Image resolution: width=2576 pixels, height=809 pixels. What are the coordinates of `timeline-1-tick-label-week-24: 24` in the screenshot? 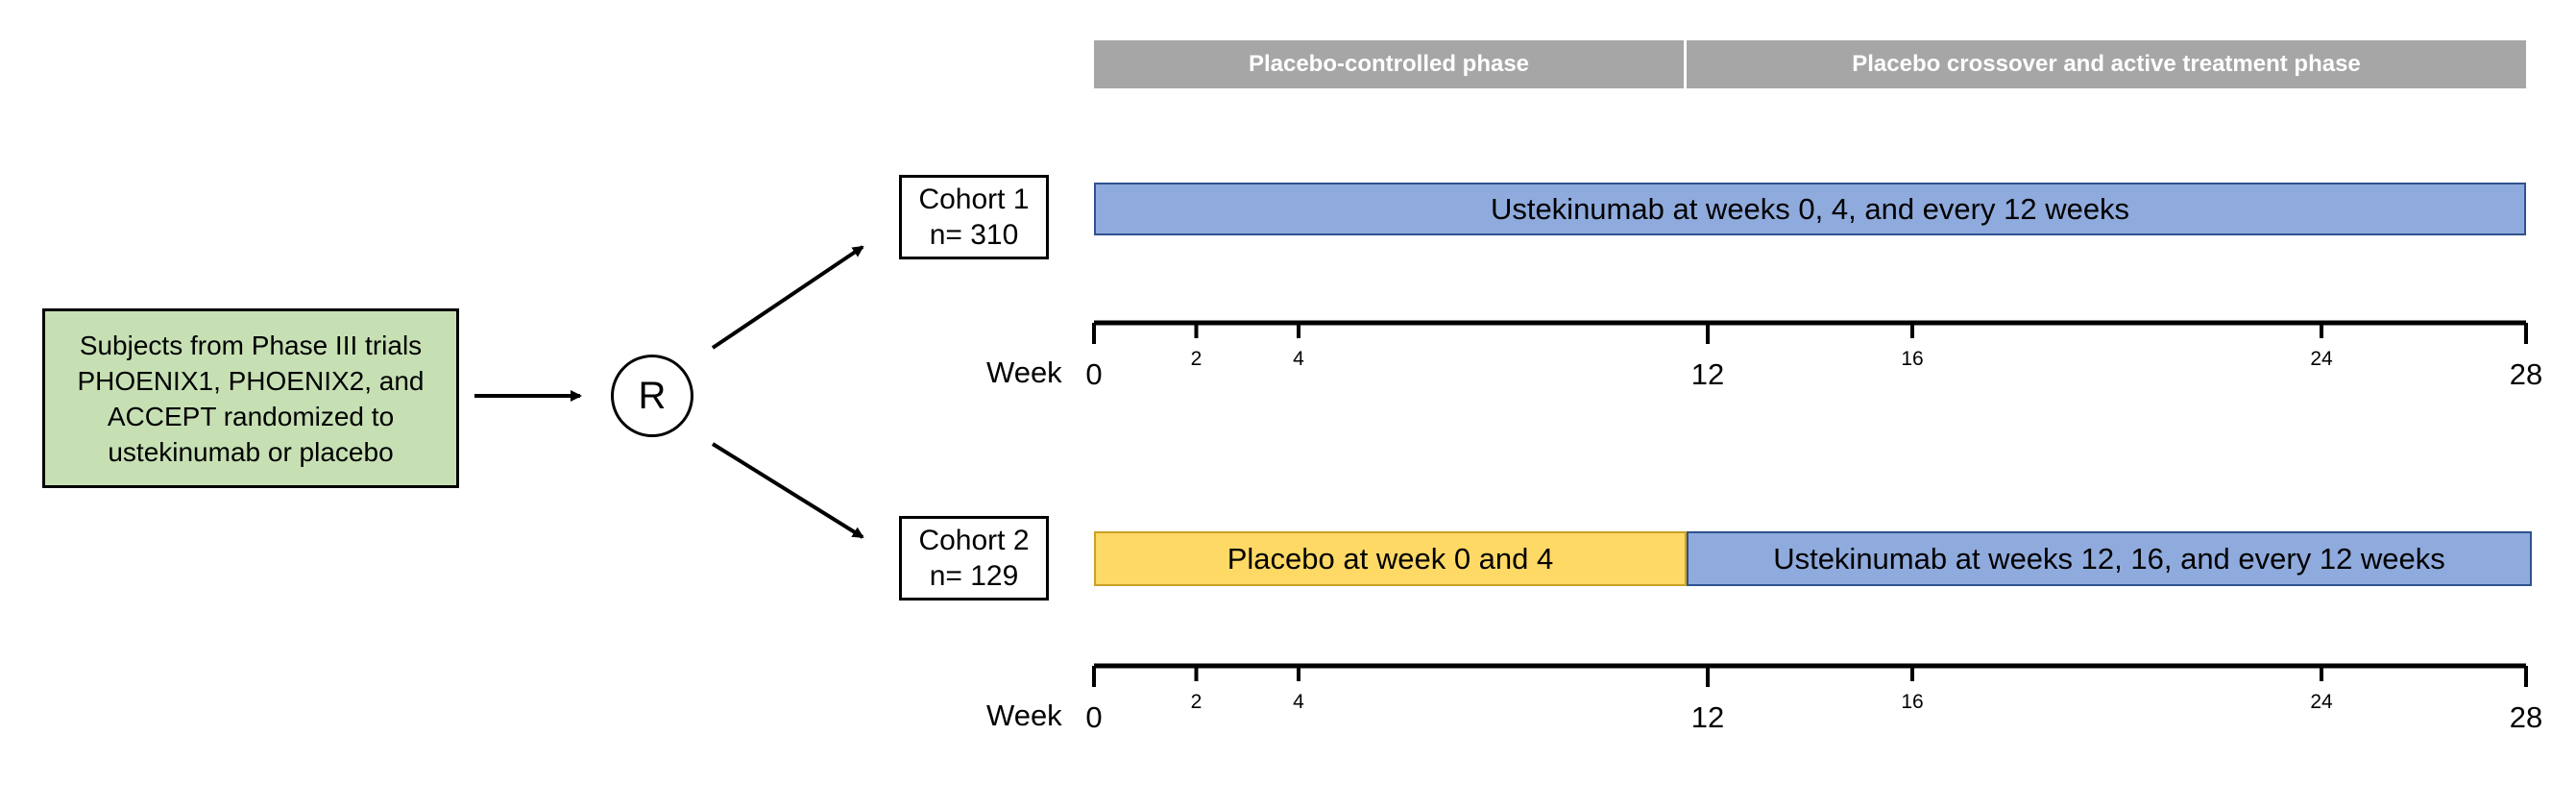 It's located at (2321, 359).